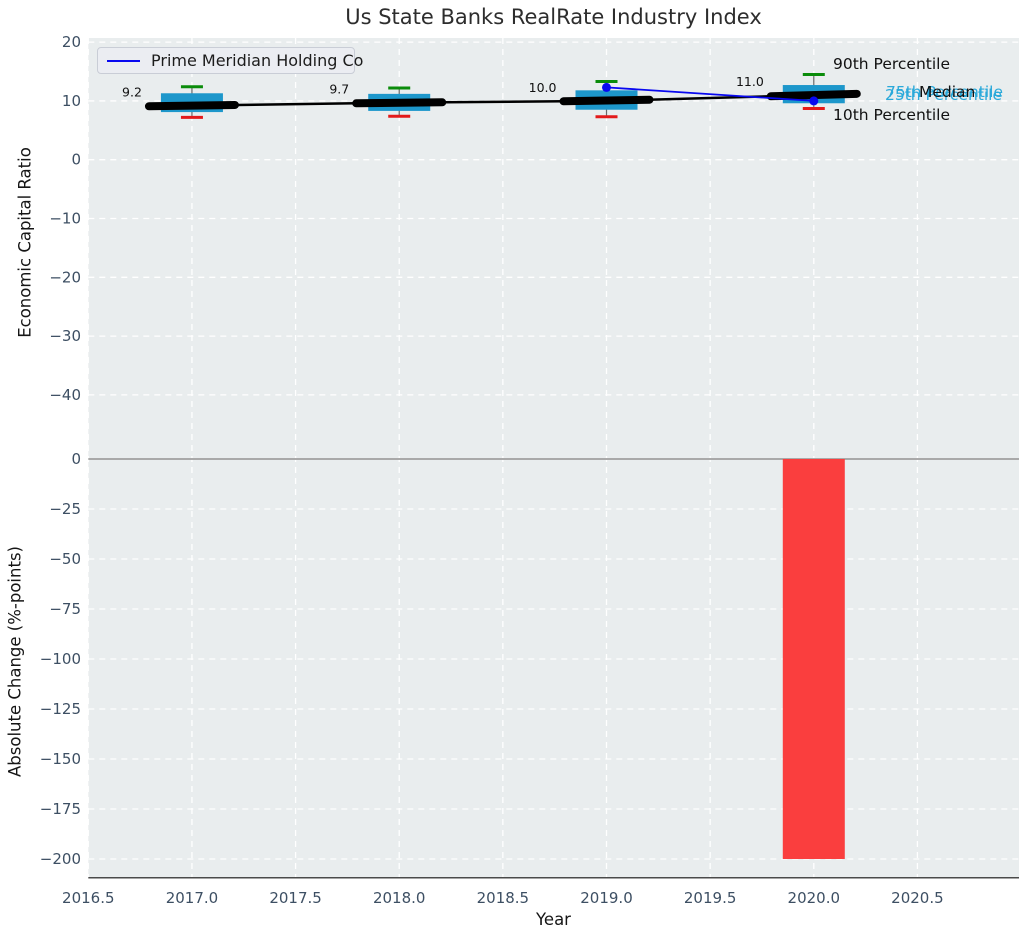 This screenshot has height=942, width=1029. I want to click on ytick-bottom: −50, so click(65, 559).